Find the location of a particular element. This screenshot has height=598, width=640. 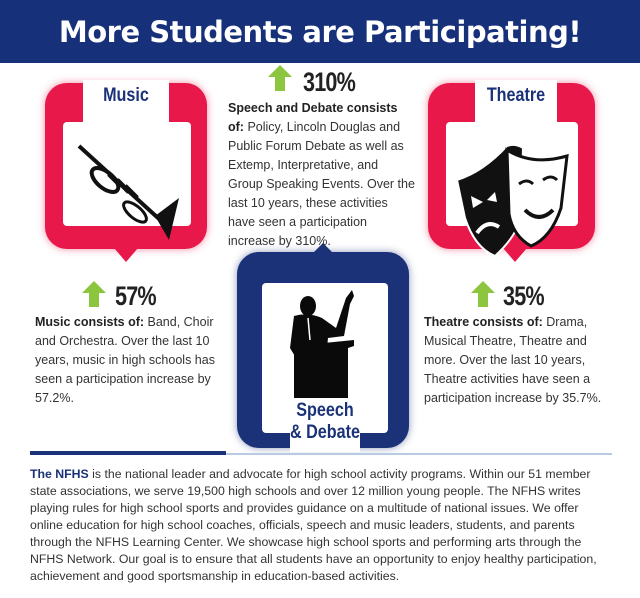

music-percent: 57% is located at coordinates (136, 296).